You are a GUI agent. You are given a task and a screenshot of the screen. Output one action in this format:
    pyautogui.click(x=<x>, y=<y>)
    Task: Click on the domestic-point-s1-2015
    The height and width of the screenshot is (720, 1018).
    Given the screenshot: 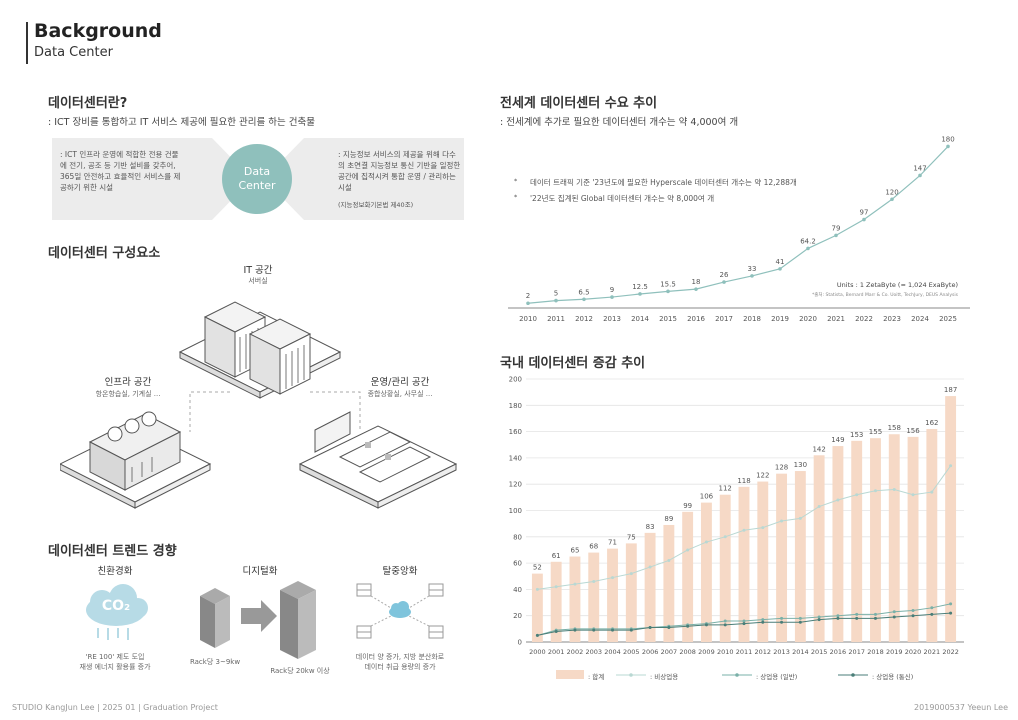 What is the action you would take?
    pyautogui.click(x=819, y=507)
    